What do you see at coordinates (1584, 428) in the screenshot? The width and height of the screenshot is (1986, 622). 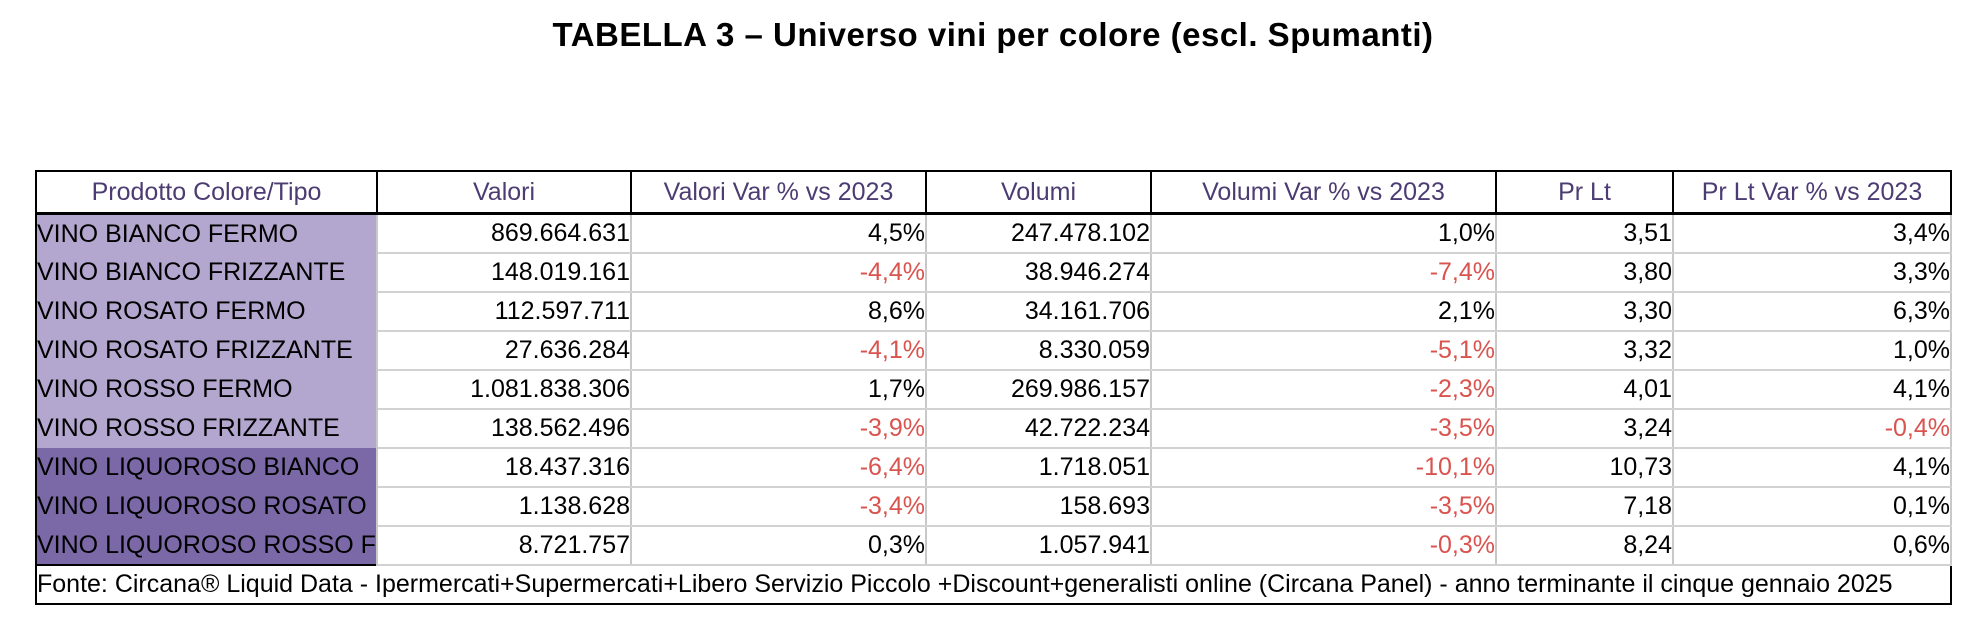 I see `pr-lt-cell: 3,24` at bounding box center [1584, 428].